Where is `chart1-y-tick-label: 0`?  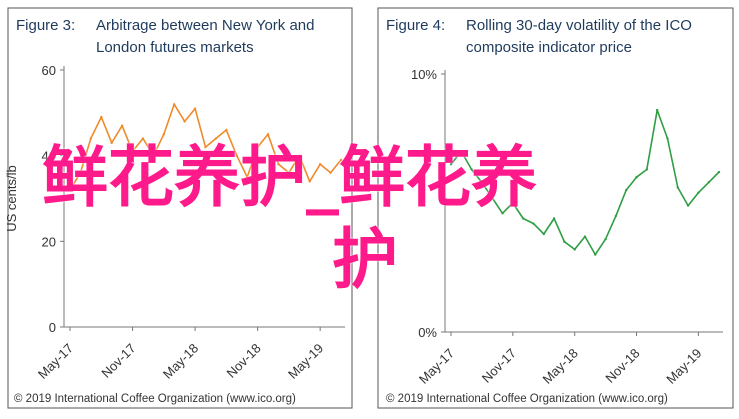 chart1-y-tick-label: 0 is located at coordinates (52, 327).